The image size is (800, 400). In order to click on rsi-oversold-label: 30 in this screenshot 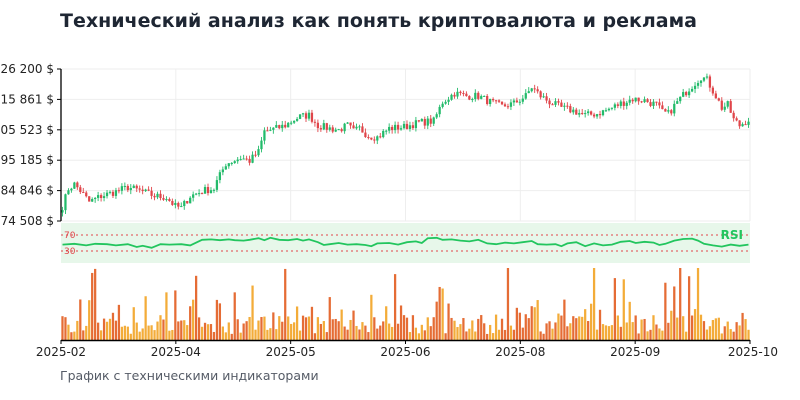, I will do `click(70, 252)`.